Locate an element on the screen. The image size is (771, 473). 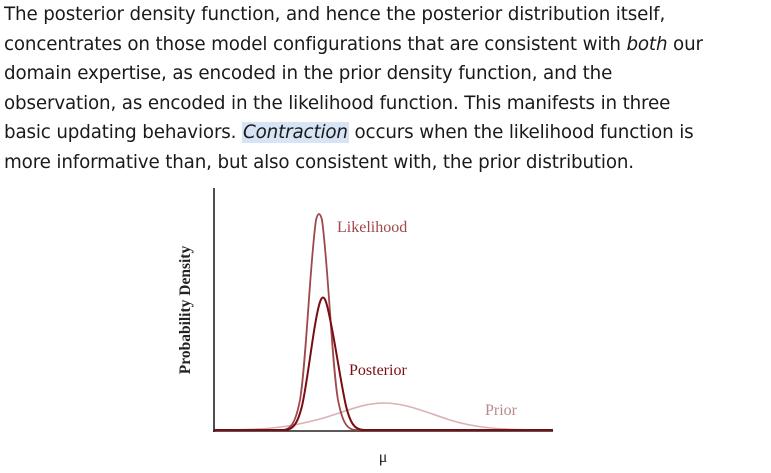
text-line-5-part-a: basic updating behaviors. is located at coordinates (123, 132).